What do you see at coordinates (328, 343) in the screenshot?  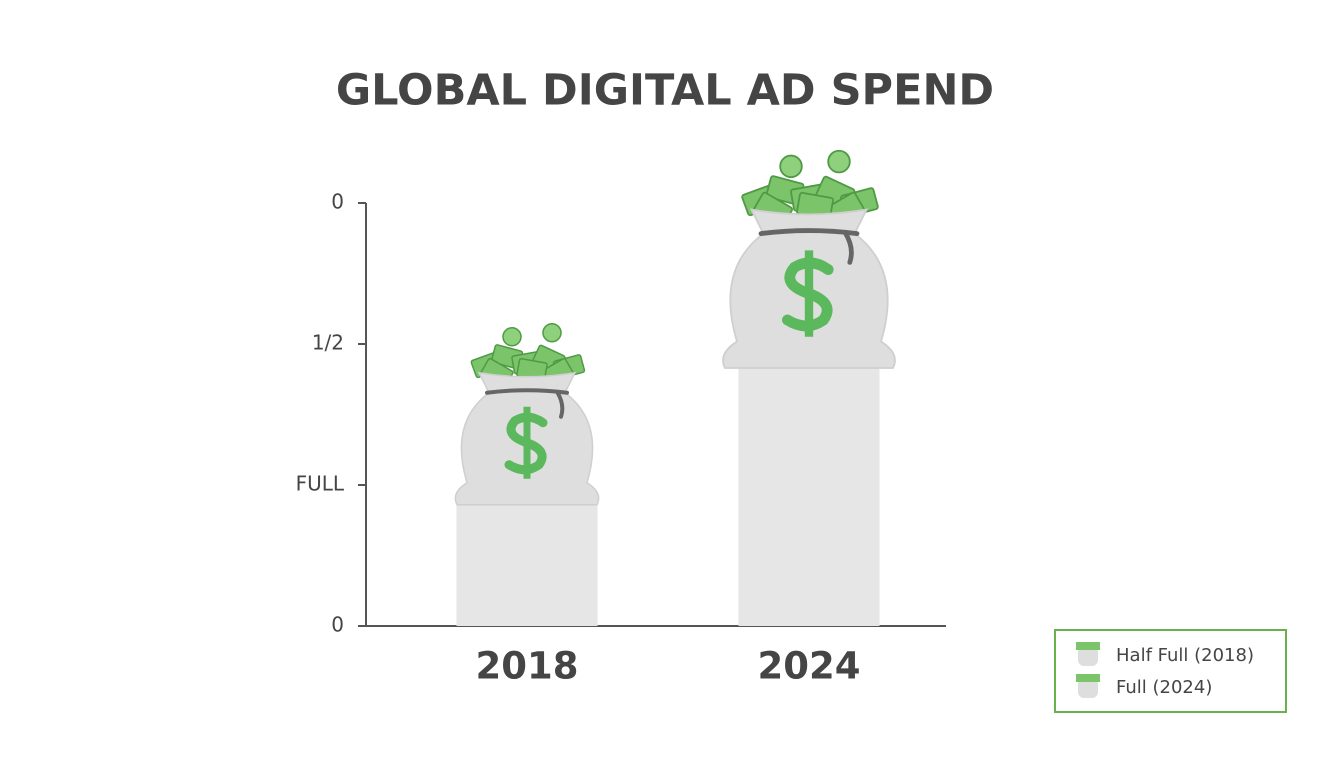 I see `y-tick-label: 1/2` at bounding box center [328, 343].